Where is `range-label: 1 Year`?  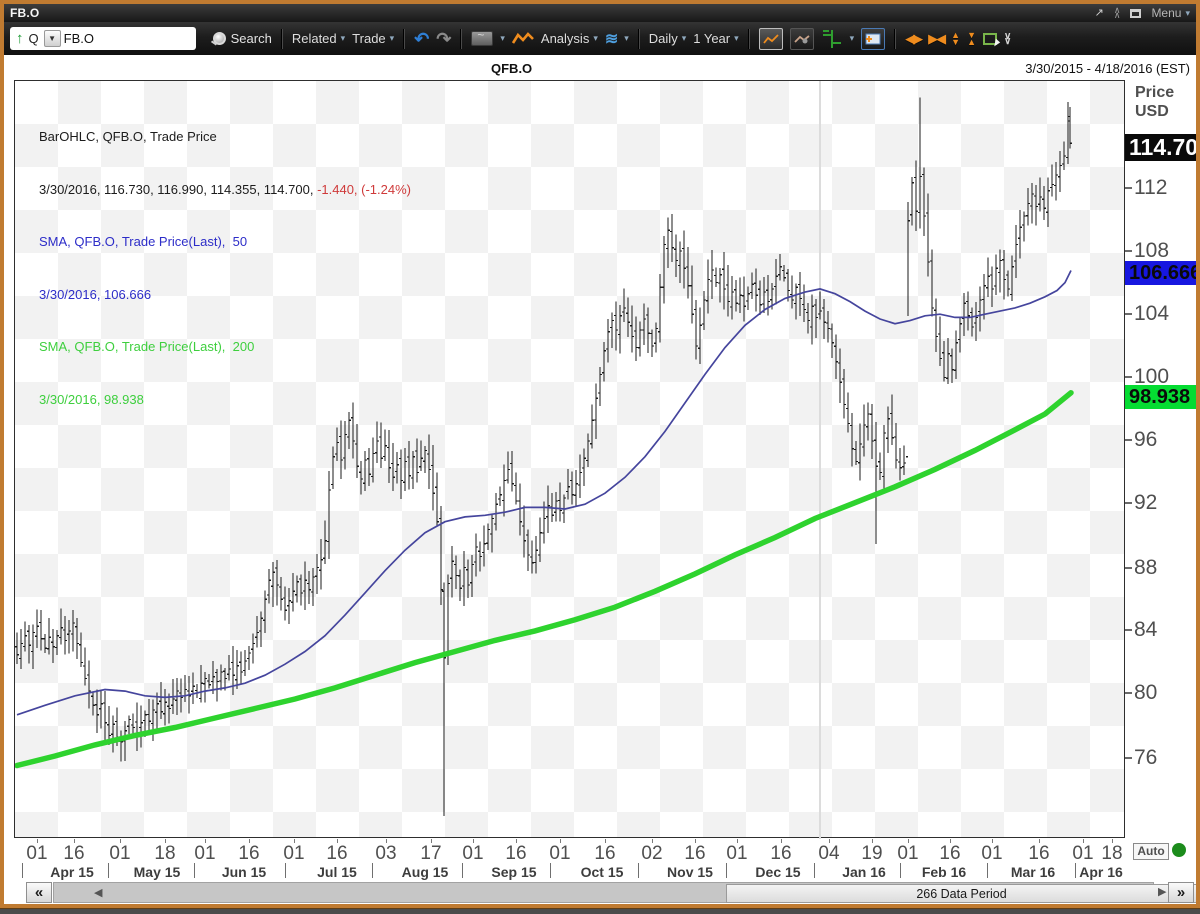 range-label: 1 Year is located at coordinates (712, 38).